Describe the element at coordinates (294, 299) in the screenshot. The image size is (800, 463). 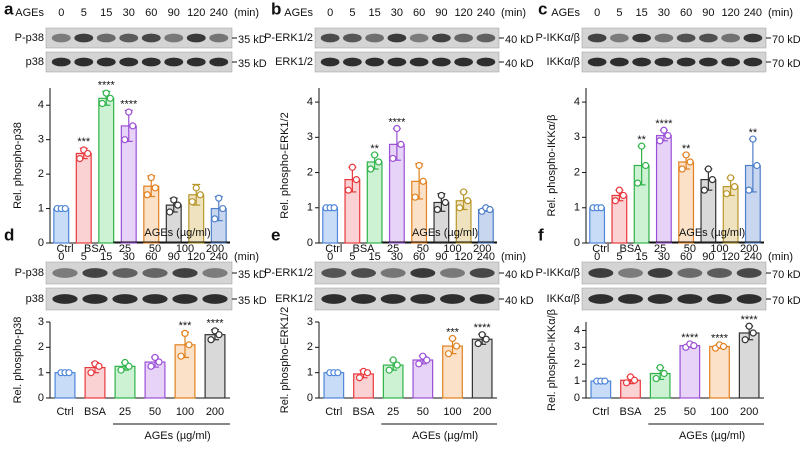
I see `blot-label: ERK1/2` at that location.